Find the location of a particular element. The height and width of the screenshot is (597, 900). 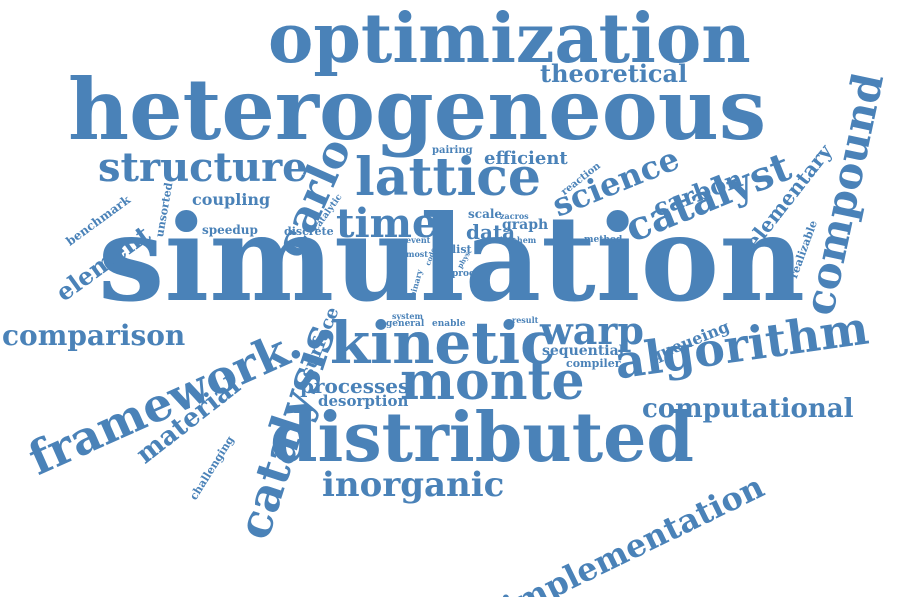

word-data: data is located at coordinates (491, 232).